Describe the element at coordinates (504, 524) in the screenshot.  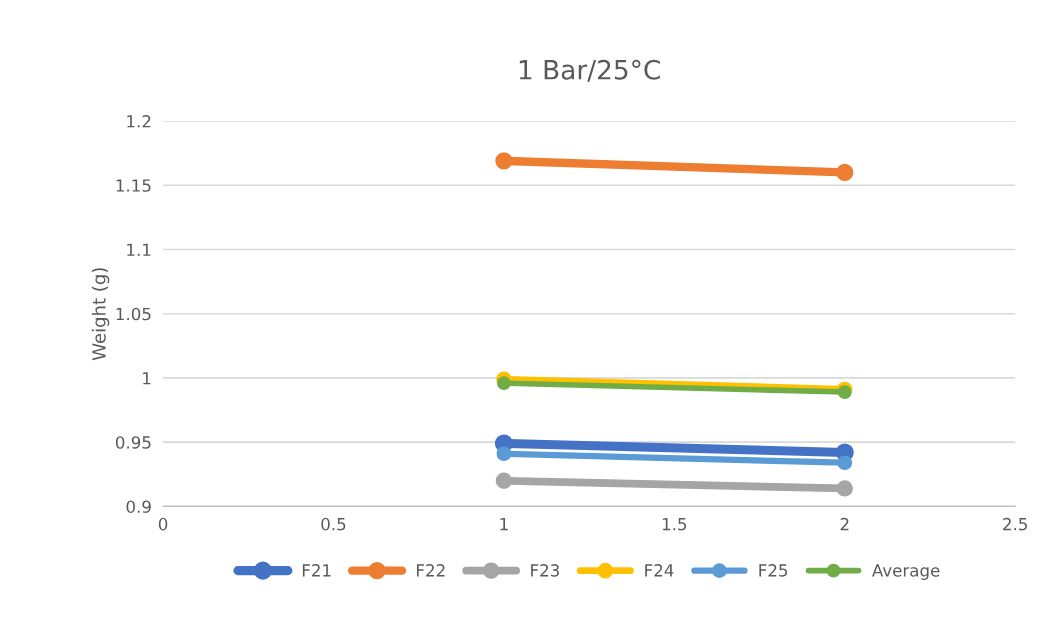
I see `x-tick-label: 1` at that location.